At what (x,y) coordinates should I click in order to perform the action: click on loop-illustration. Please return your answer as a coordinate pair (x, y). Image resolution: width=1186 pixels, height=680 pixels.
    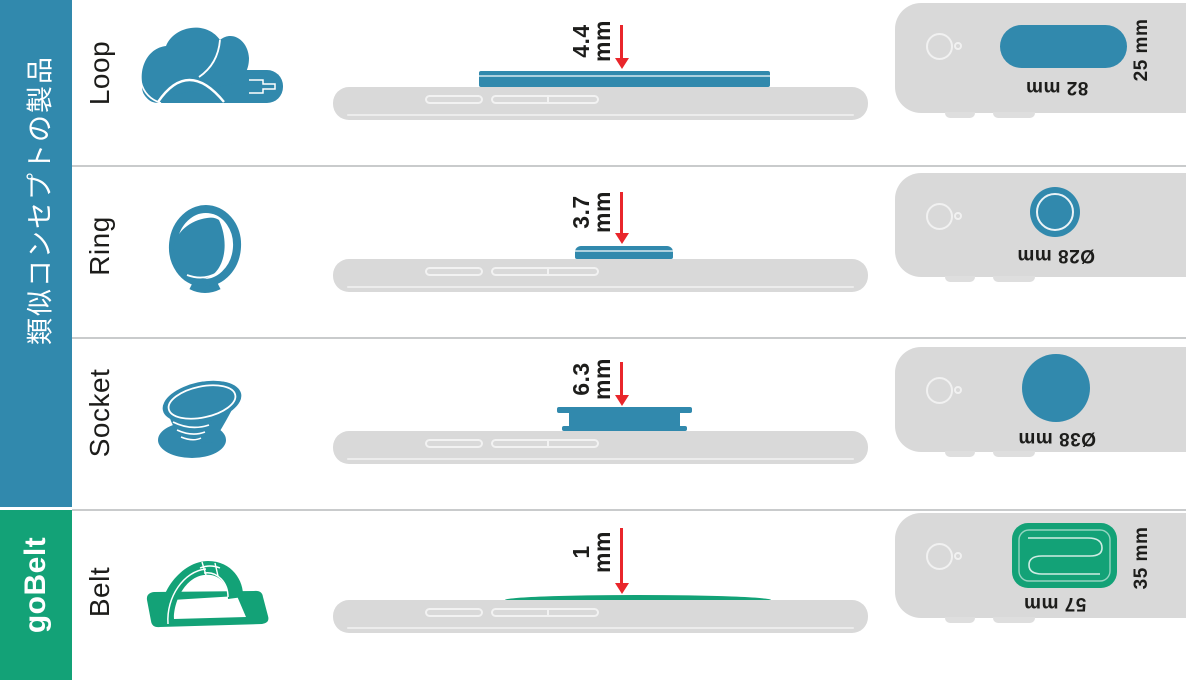
    Looking at the image, I should click on (211, 67).